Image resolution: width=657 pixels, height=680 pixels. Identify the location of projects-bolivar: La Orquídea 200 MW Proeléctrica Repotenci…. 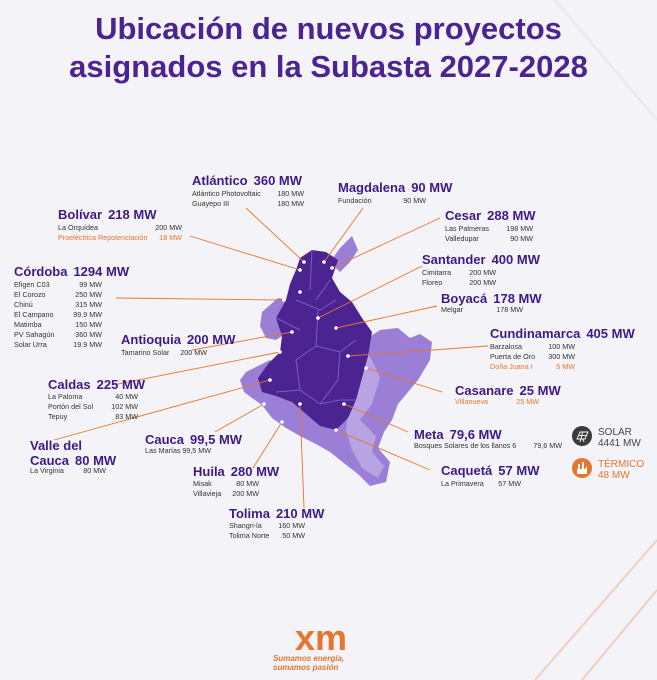
(120, 232).